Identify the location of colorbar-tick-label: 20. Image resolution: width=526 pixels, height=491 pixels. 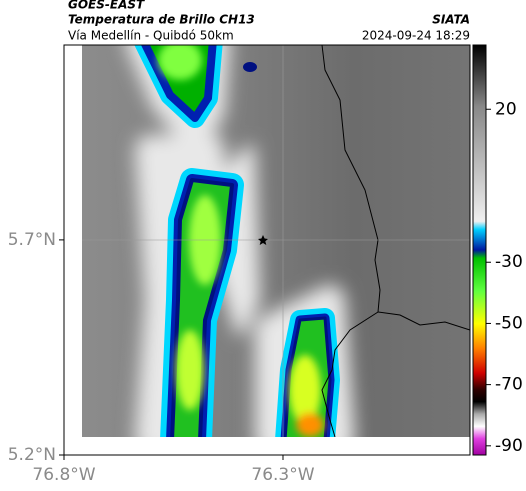
(506, 109).